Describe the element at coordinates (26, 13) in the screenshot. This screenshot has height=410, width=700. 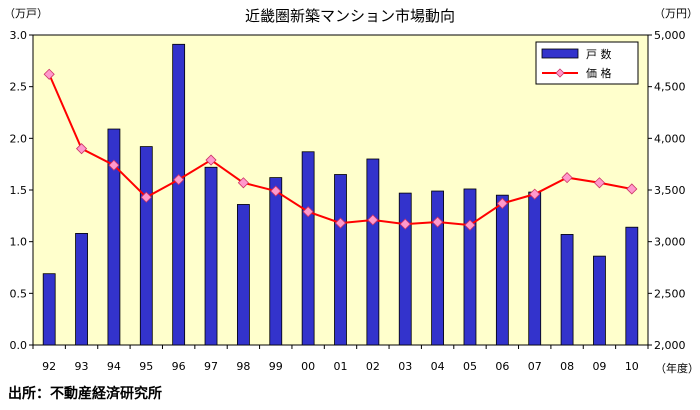
I see `y-left-unit: （万戸）` at that location.